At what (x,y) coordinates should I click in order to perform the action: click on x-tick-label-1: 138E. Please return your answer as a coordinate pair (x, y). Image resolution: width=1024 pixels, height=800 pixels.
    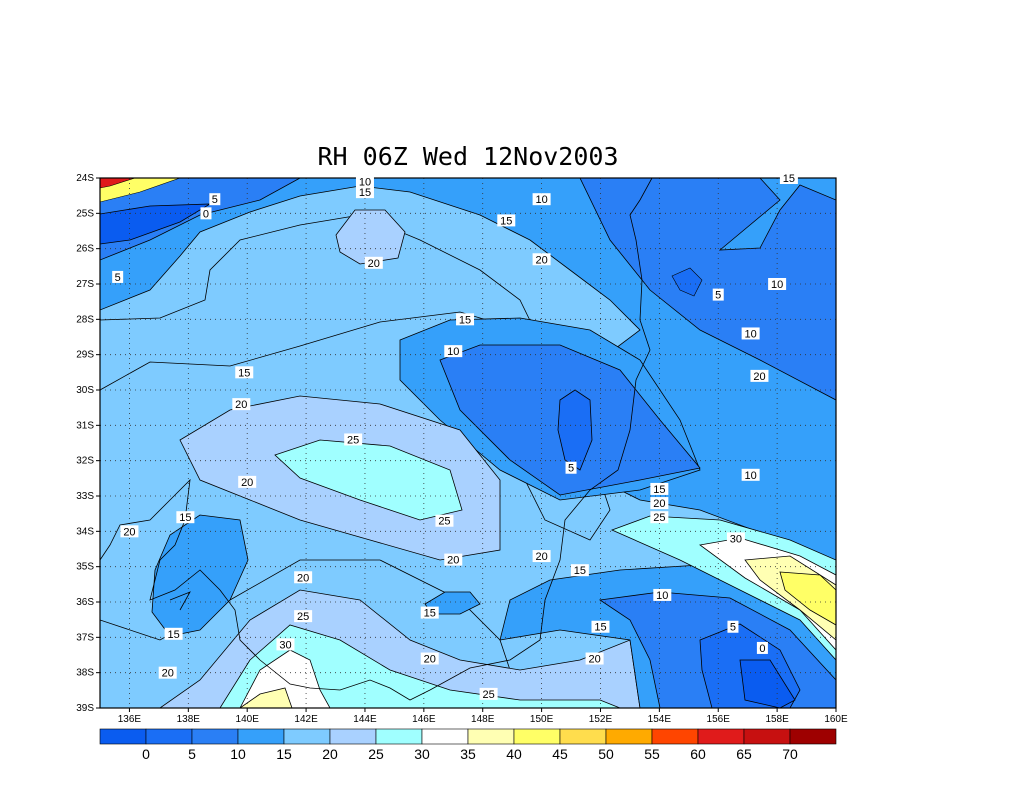
    Looking at the image, I should click on (189, 719).